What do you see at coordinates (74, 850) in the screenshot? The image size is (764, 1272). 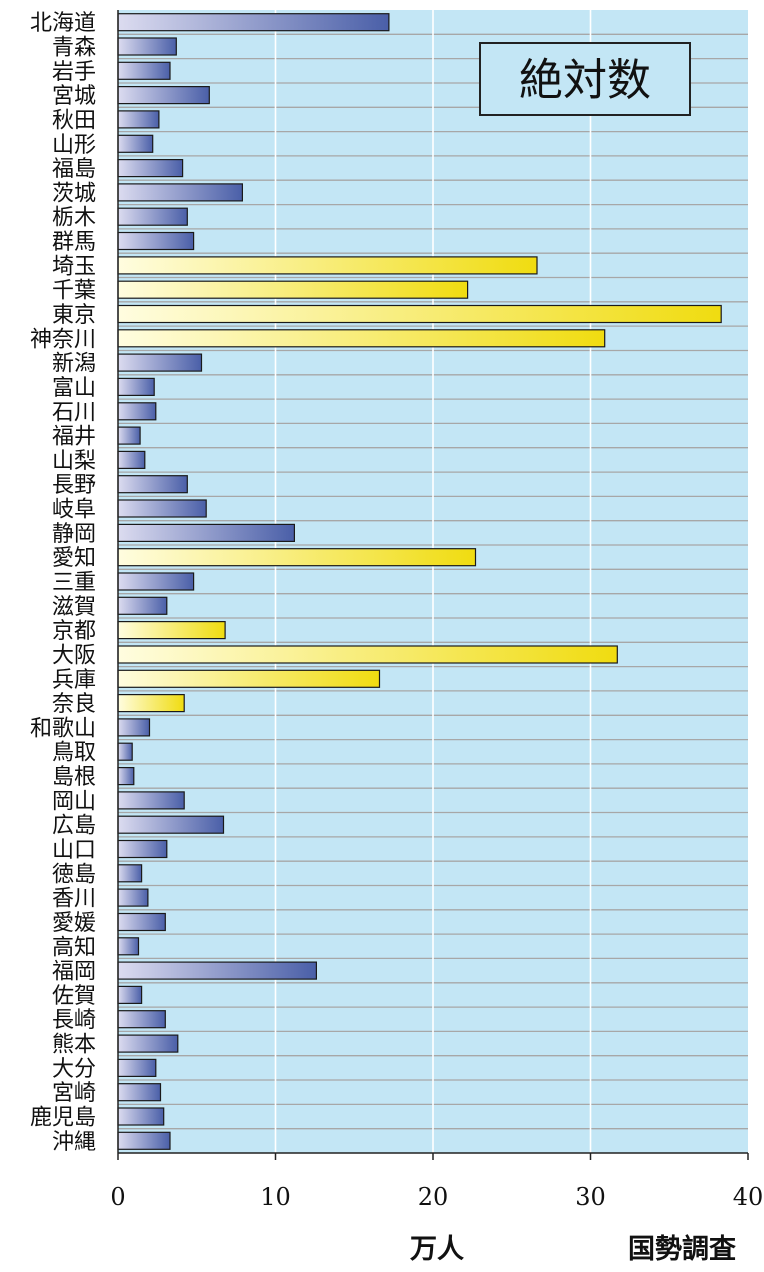 I see `category-label: 山口` at bounding box center [74, 850].